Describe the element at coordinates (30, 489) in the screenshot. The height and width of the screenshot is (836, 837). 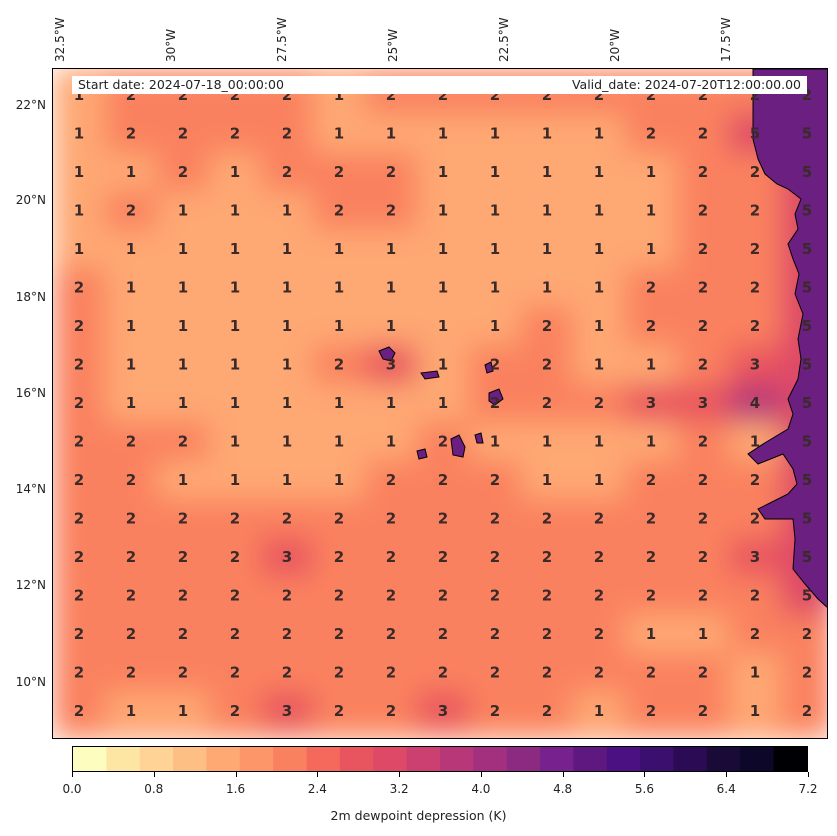
I see `latitude-label: 14°N` at that location.